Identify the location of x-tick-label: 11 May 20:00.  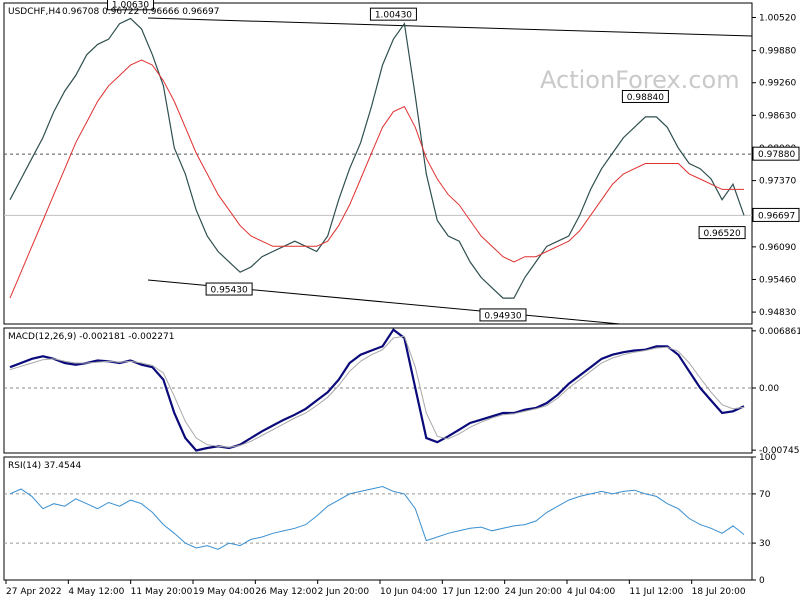
(162, 592).